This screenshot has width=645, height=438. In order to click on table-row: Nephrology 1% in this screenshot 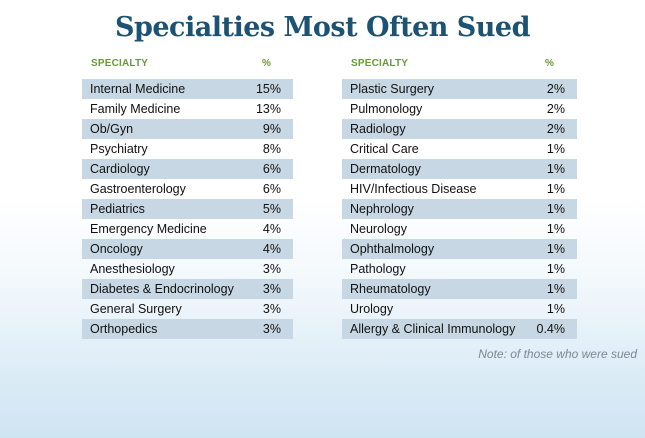, I will do `click(459, 209)`.